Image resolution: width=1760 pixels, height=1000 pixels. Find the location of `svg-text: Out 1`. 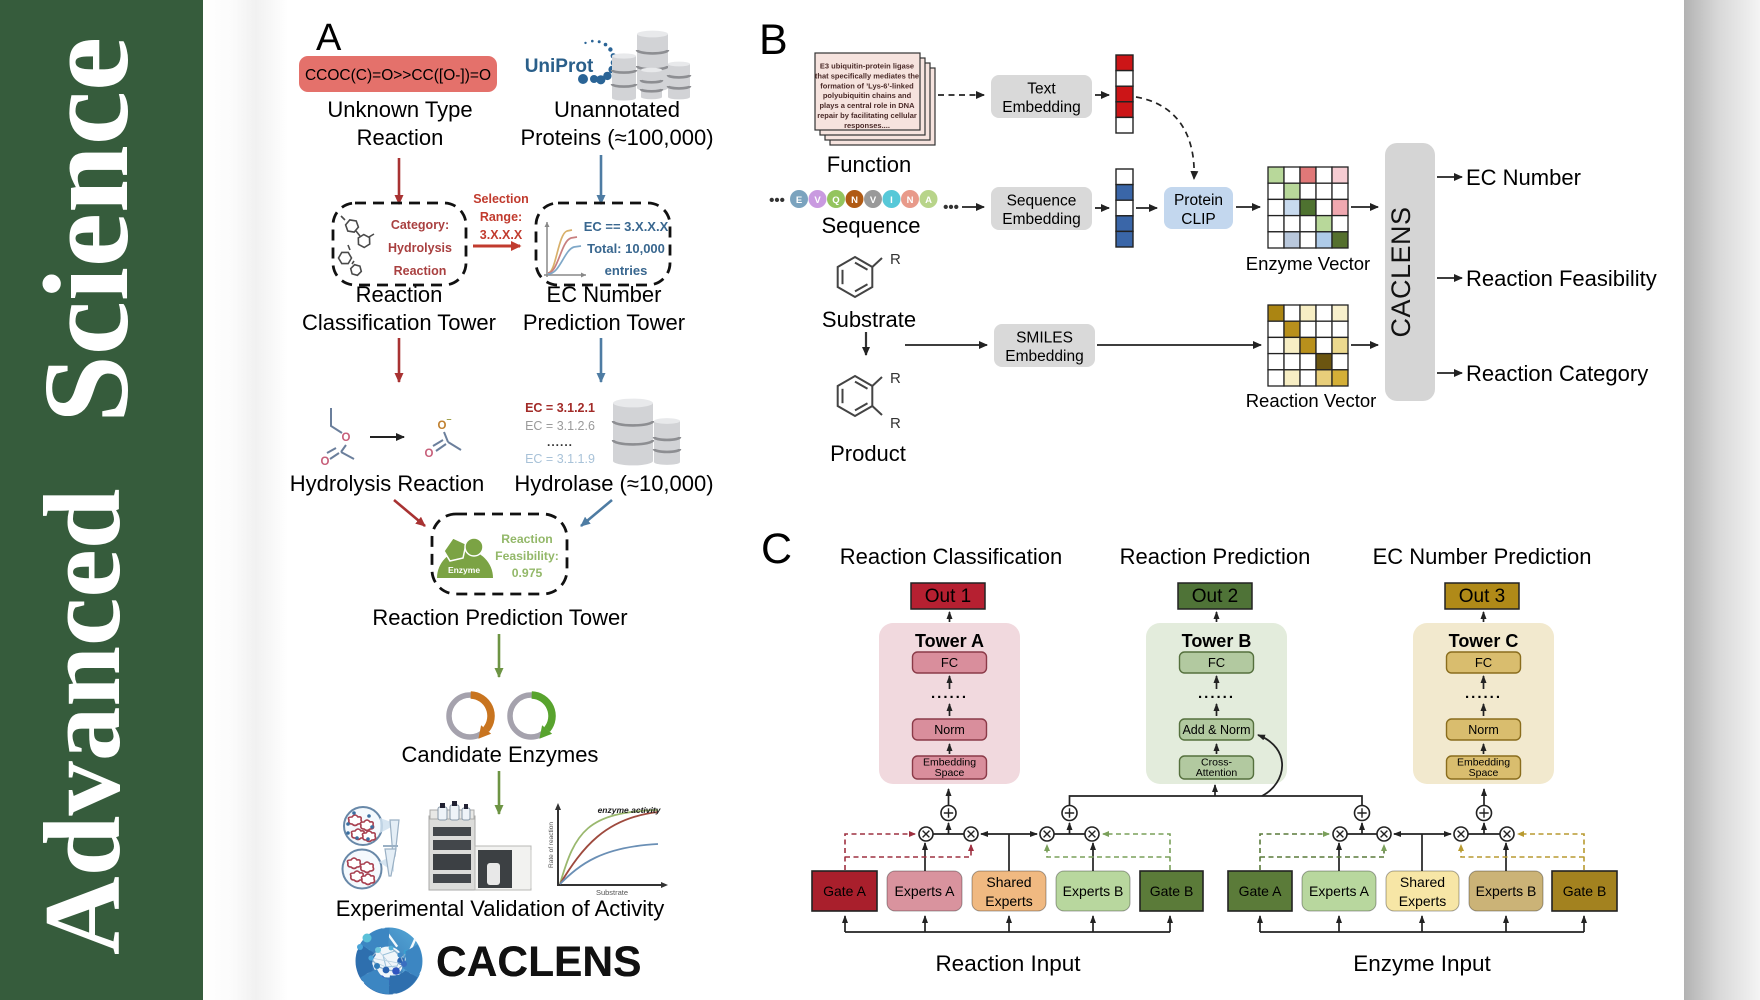

svg-text: Out 1 is located at coordinates (948, 596).